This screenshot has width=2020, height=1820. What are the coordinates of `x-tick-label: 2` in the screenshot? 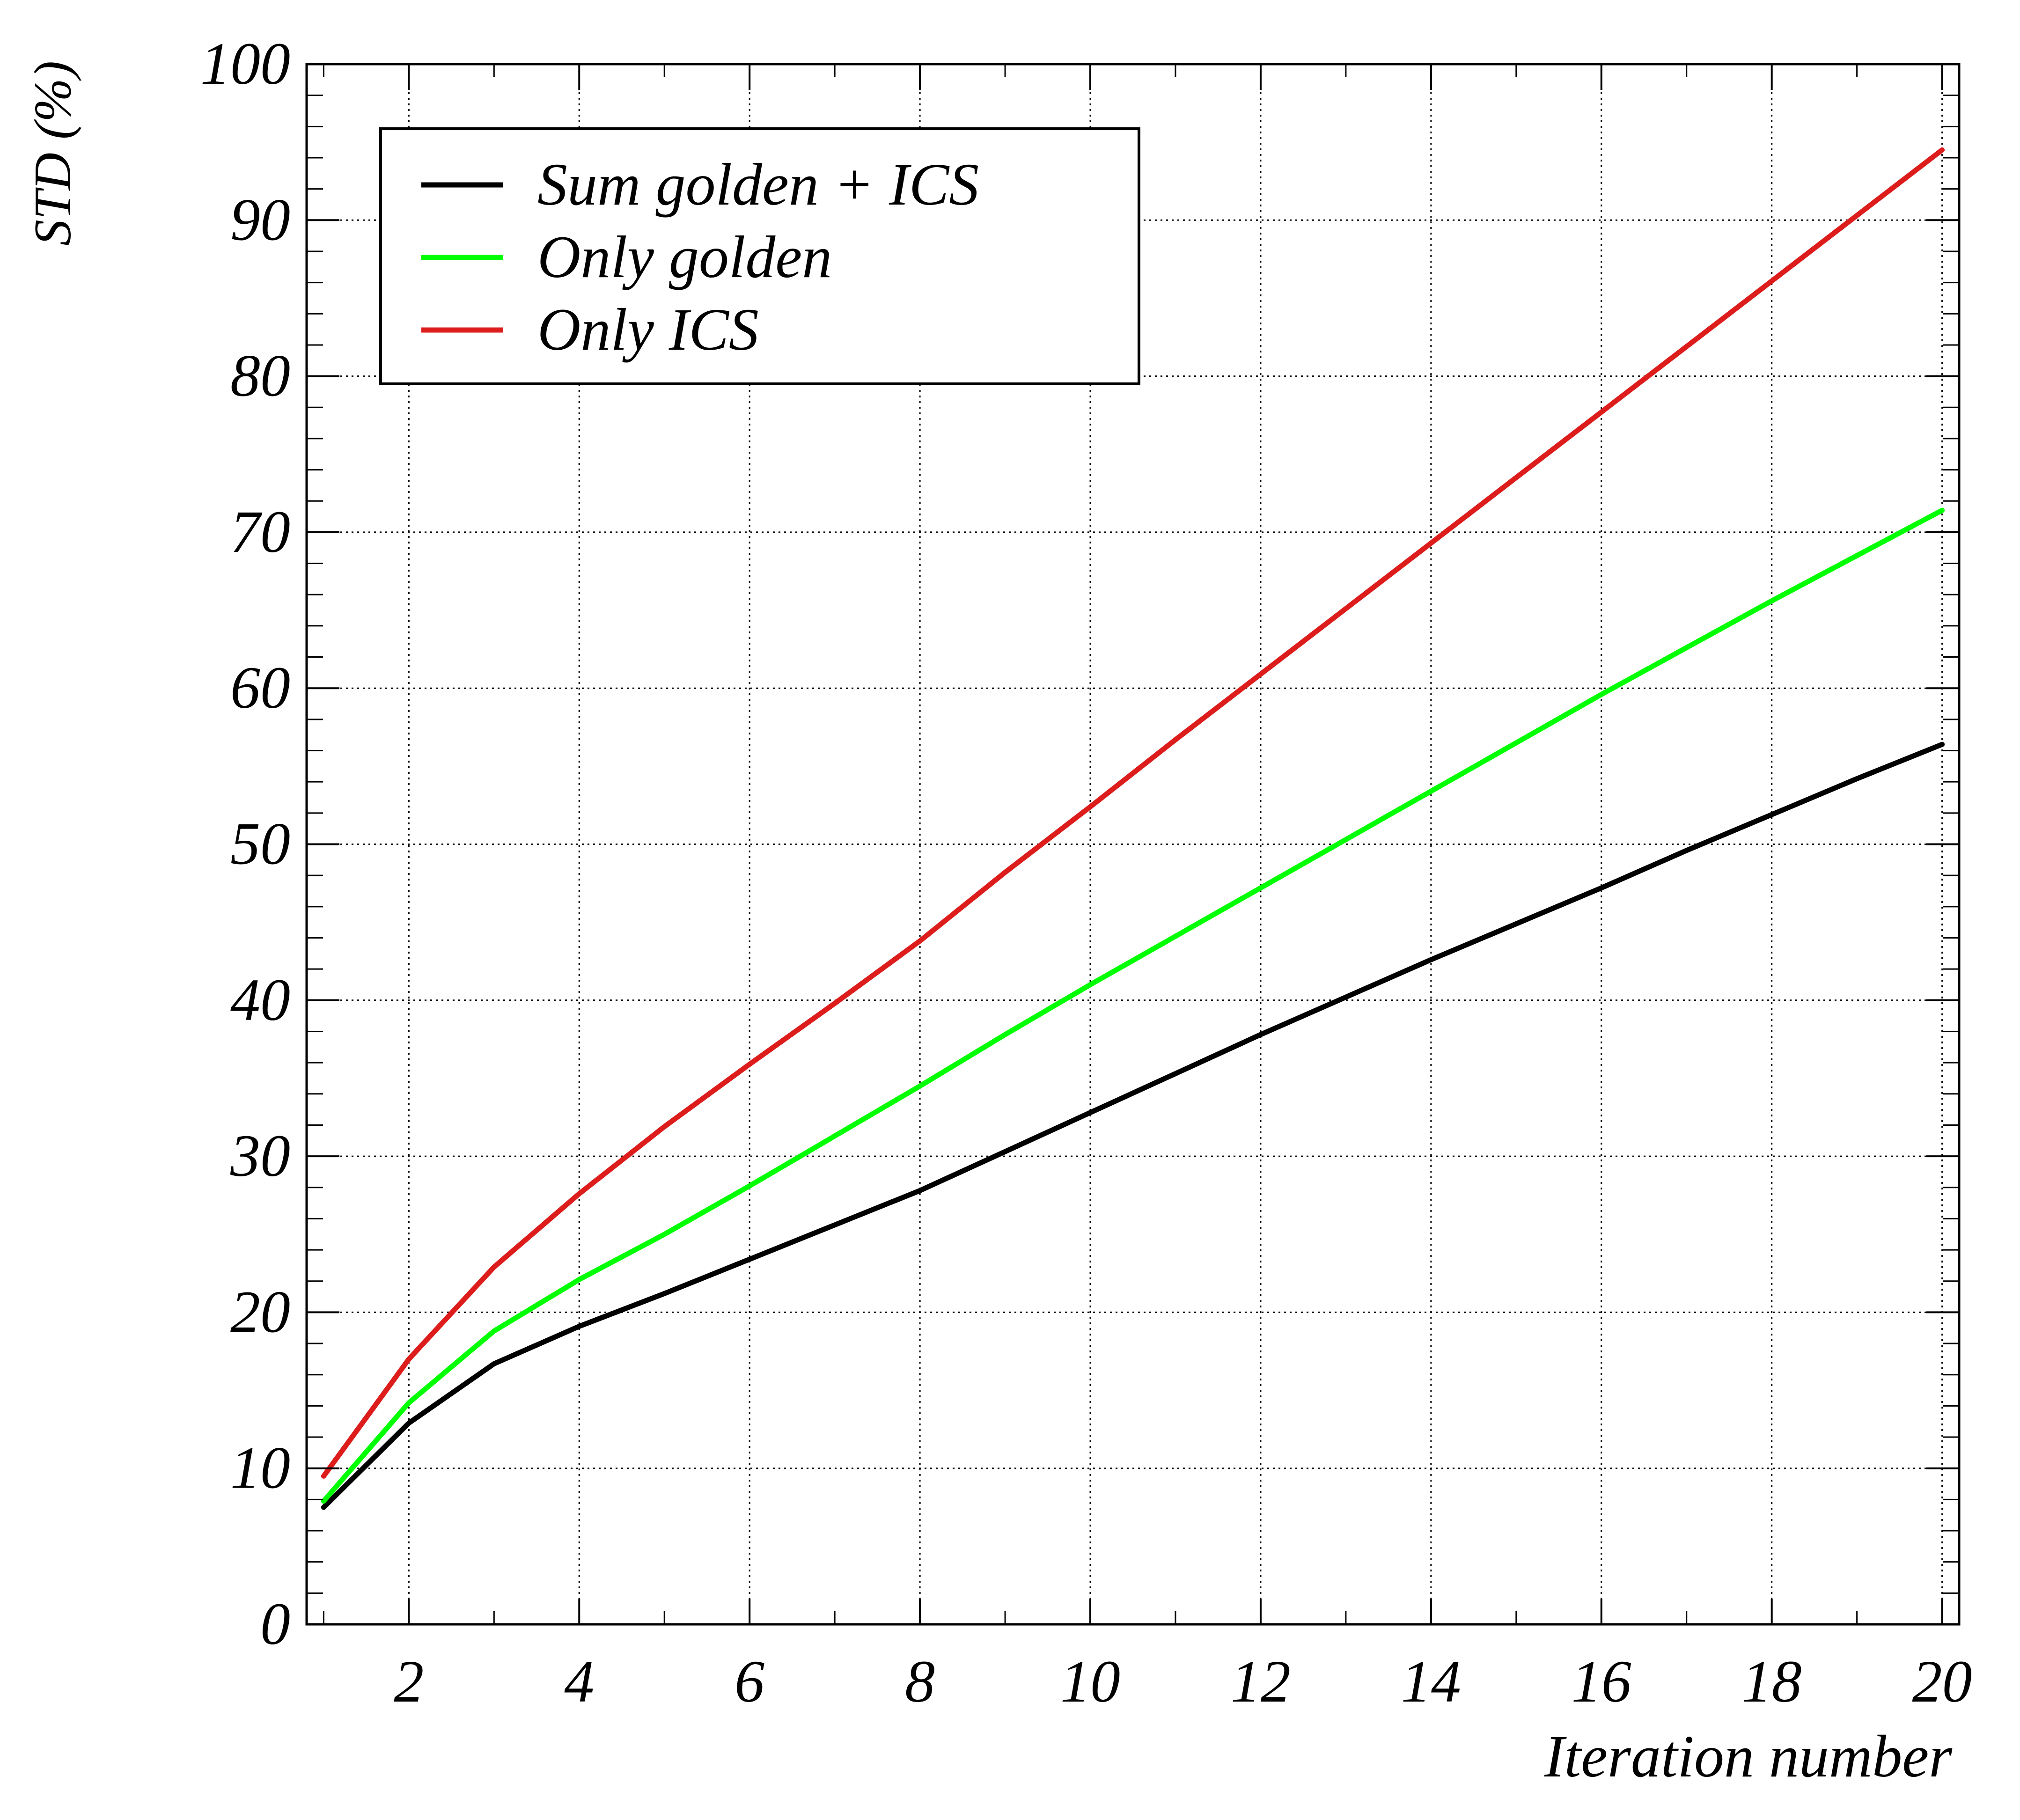 It's located at (409, 1681).